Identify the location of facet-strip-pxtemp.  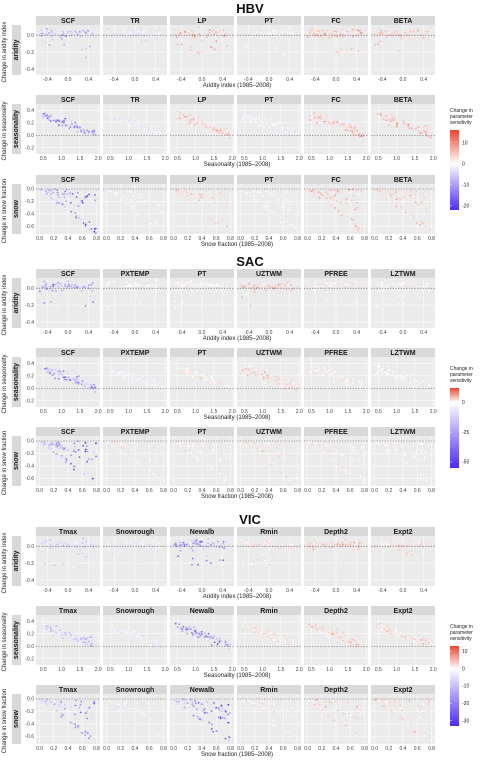
(135, 431).